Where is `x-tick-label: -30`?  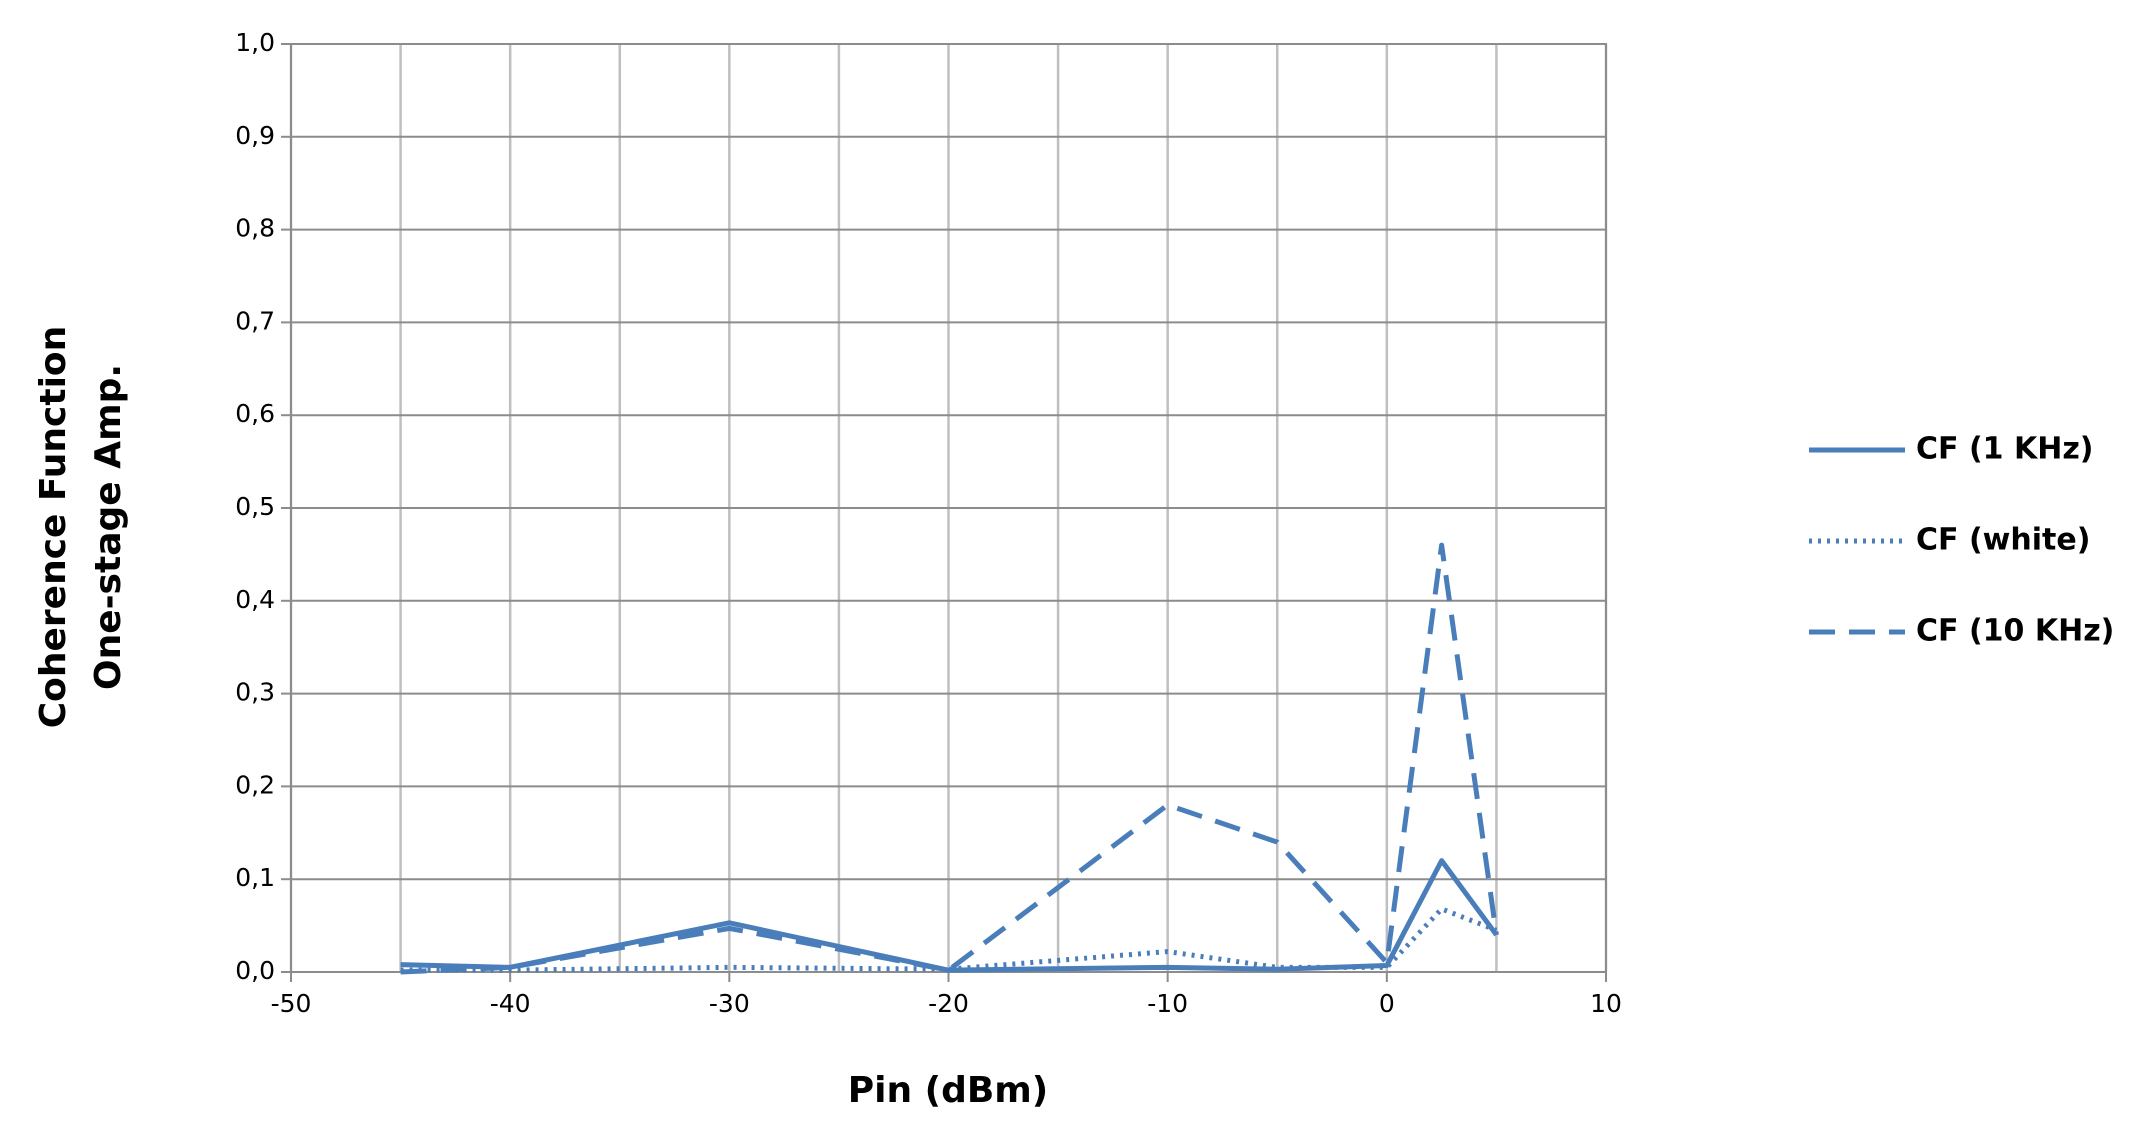 x-tick-label: -30 is located at coordinates (729, 1003).